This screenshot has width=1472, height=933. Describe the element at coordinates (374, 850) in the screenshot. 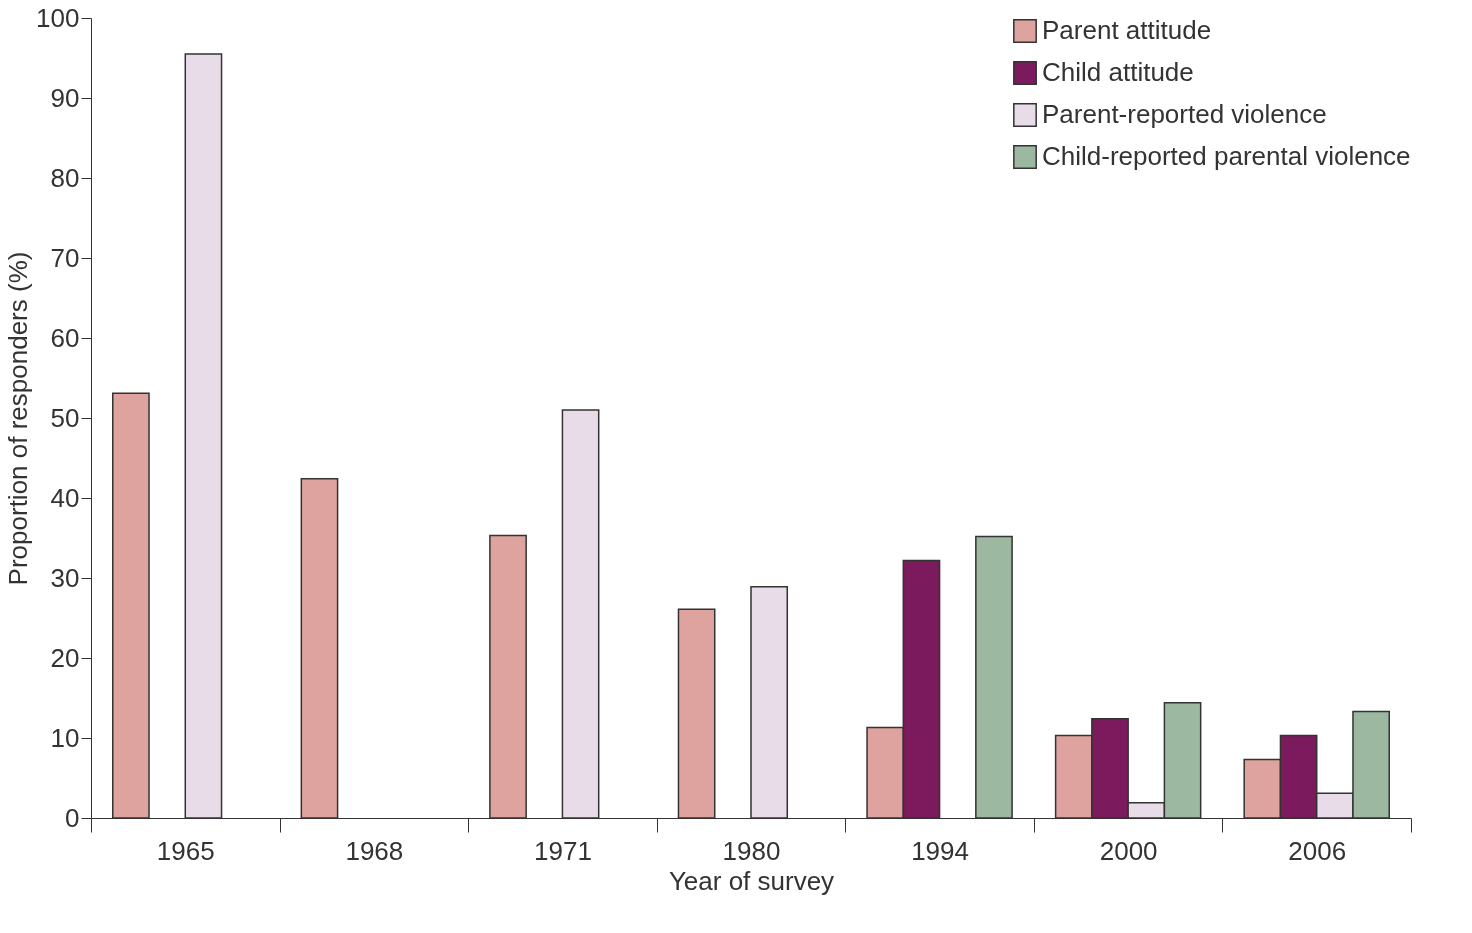

I see `x-tick-label: 1968` at that location.